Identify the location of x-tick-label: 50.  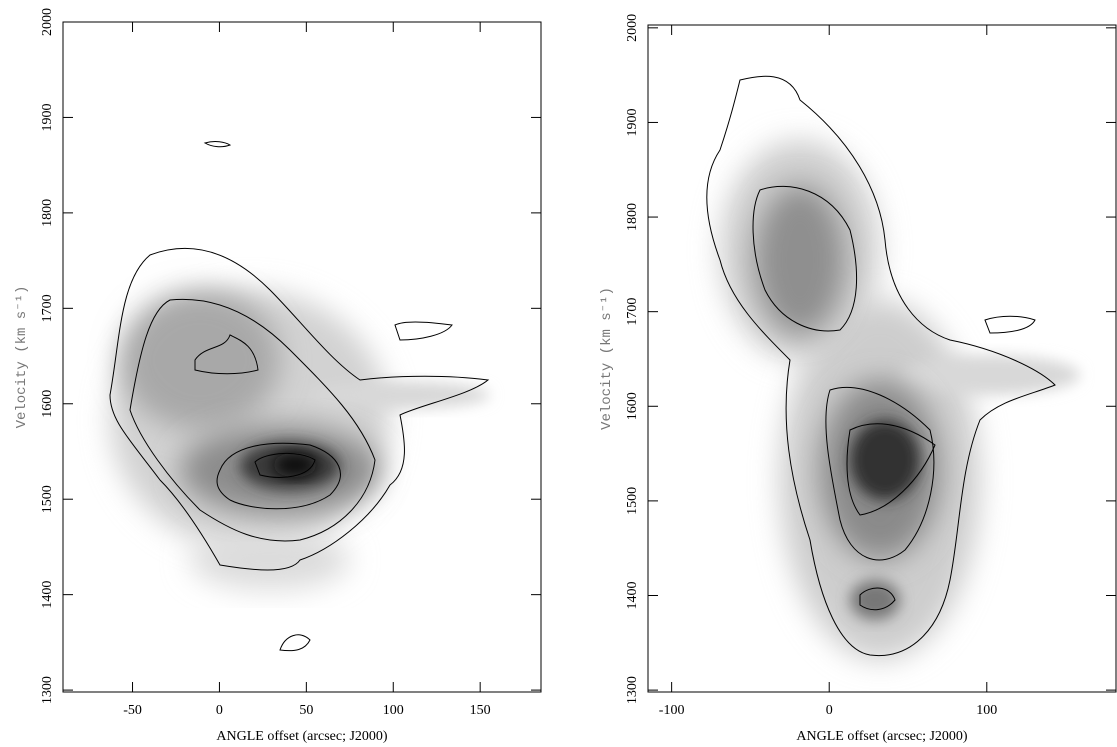
(306, 710).